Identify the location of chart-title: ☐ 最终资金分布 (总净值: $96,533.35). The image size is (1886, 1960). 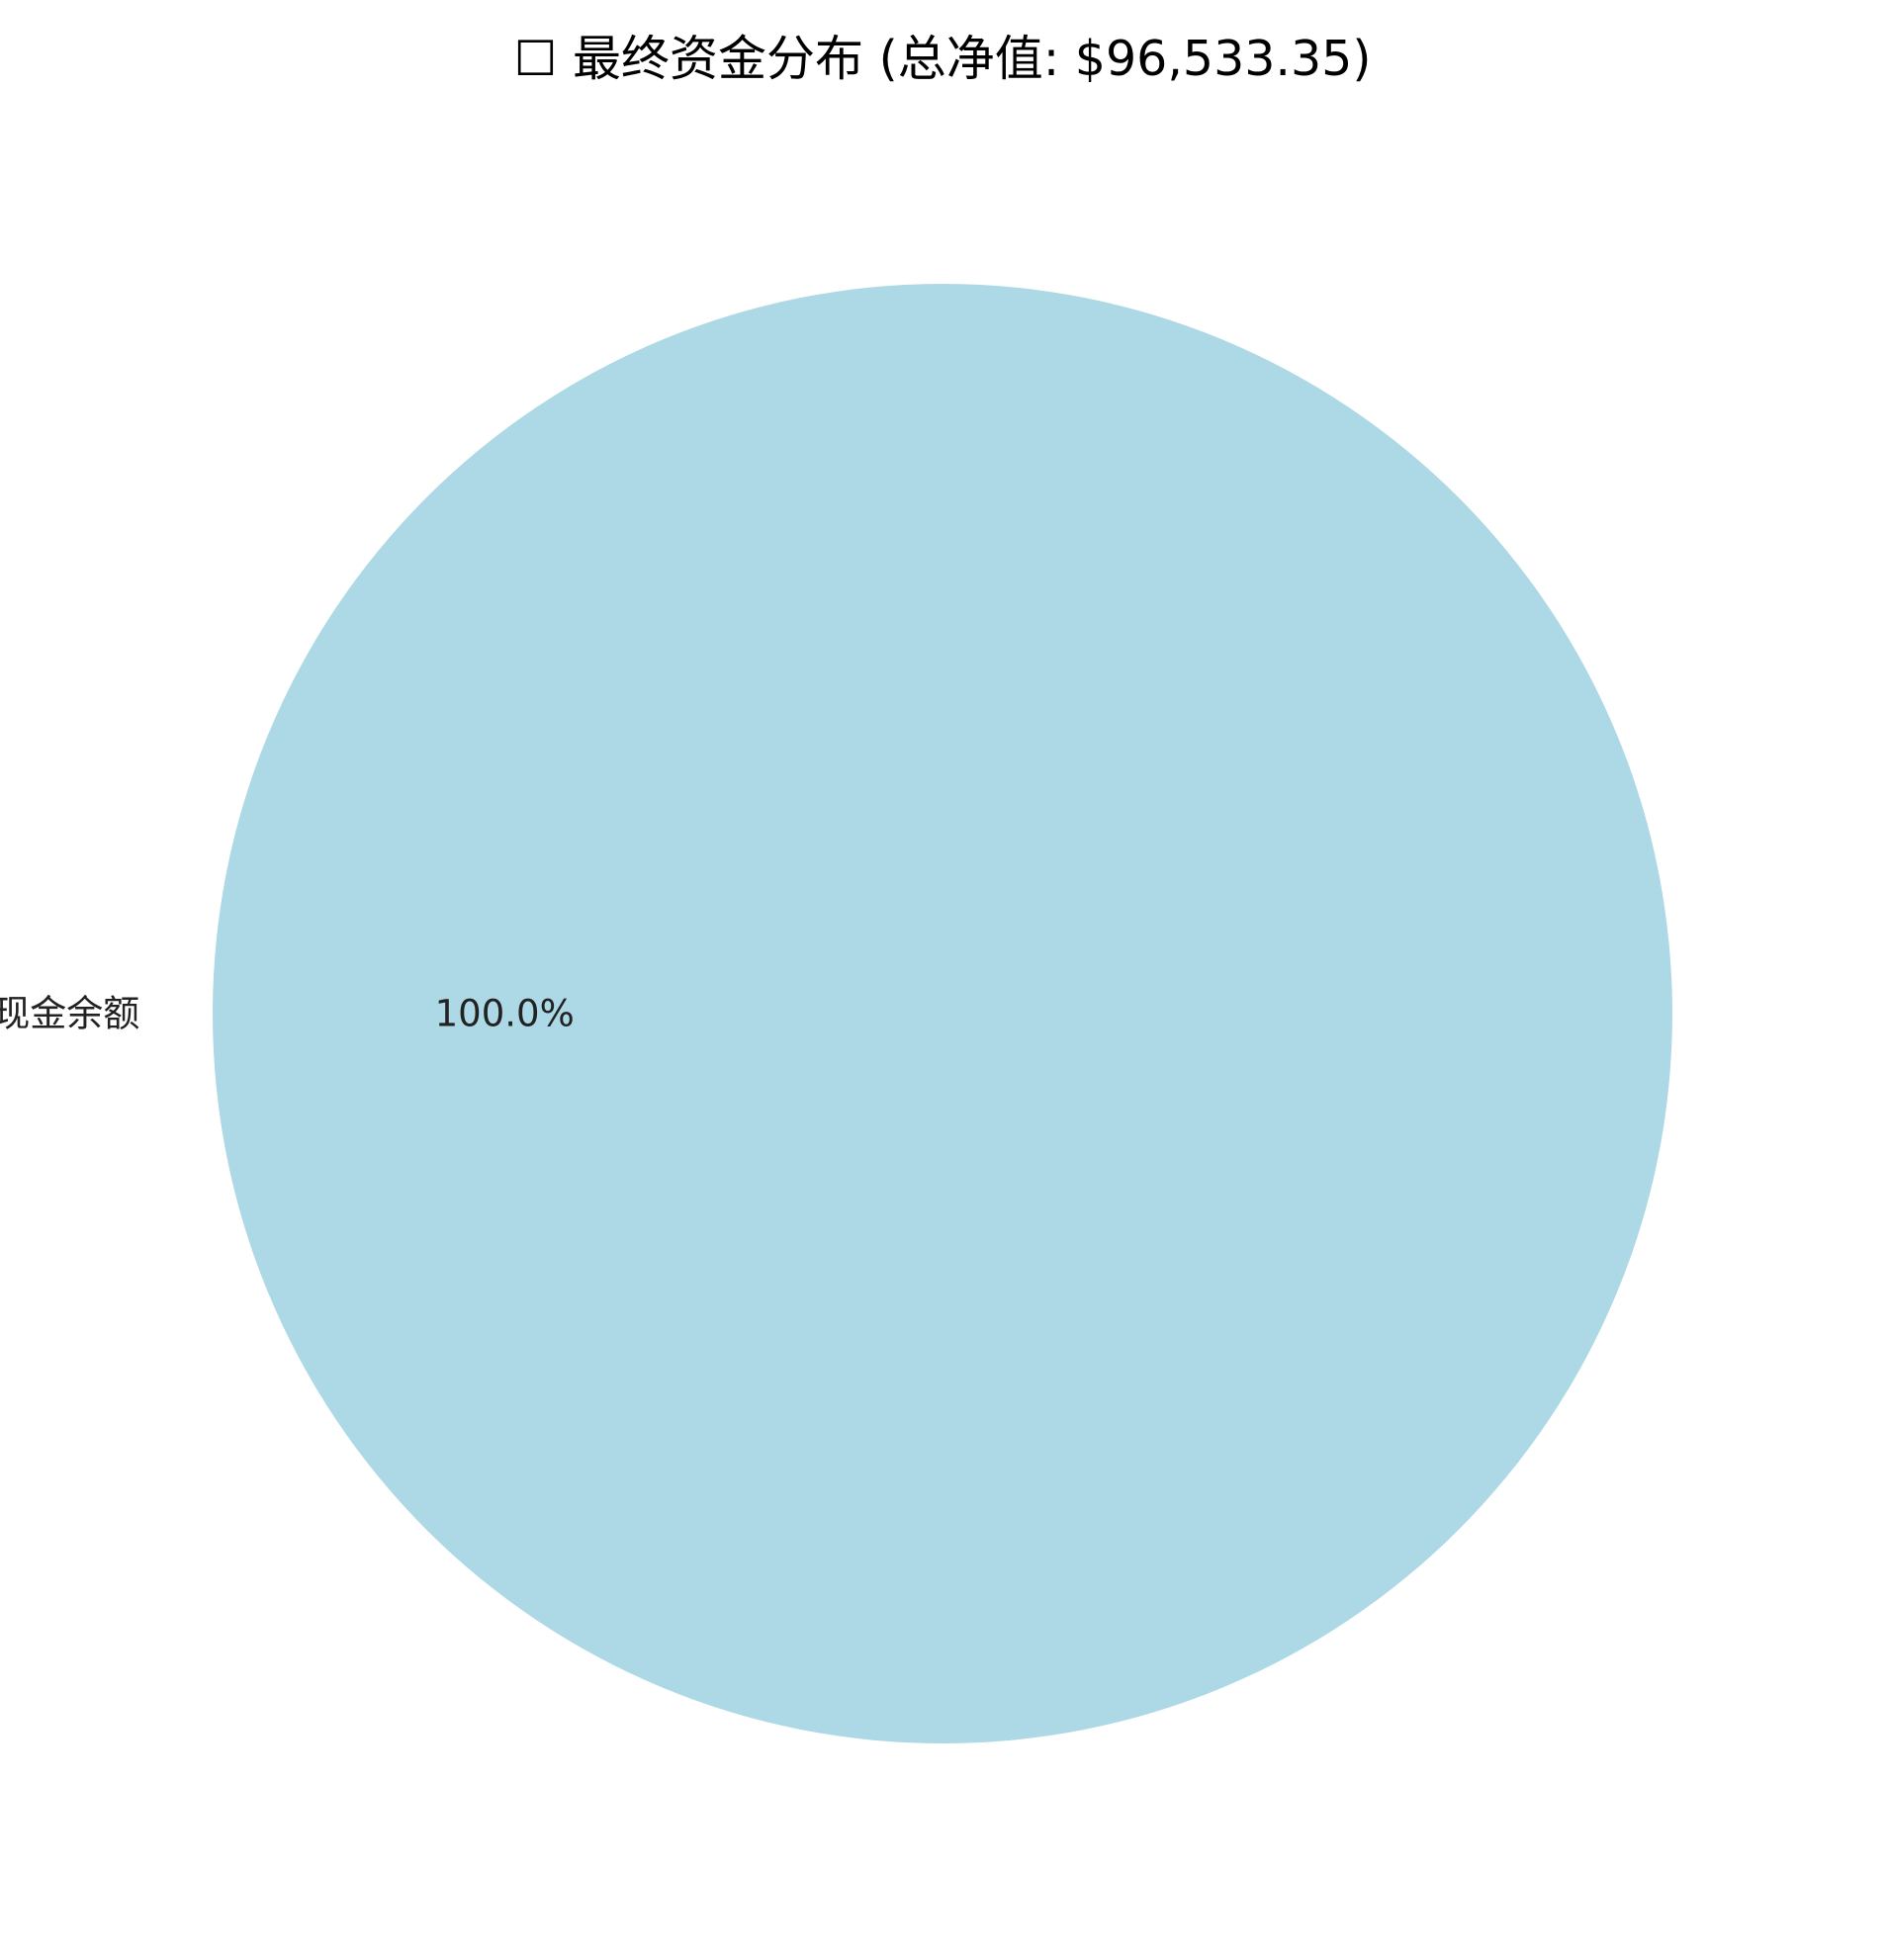
(943, 59).